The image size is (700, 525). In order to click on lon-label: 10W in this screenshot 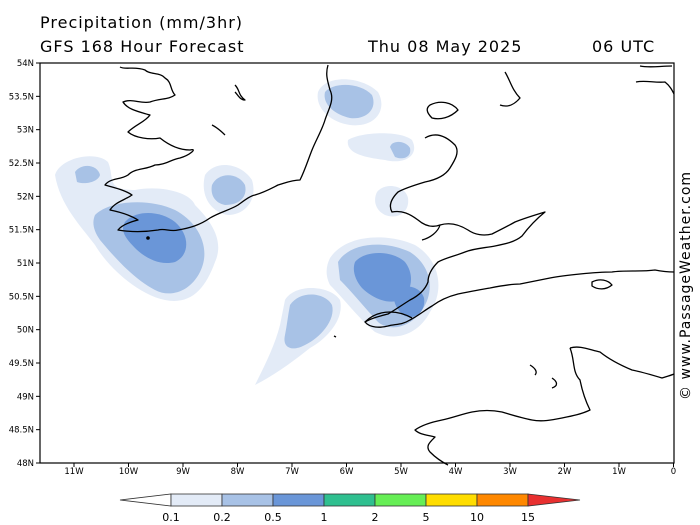, I will do `click(129, 472)`.